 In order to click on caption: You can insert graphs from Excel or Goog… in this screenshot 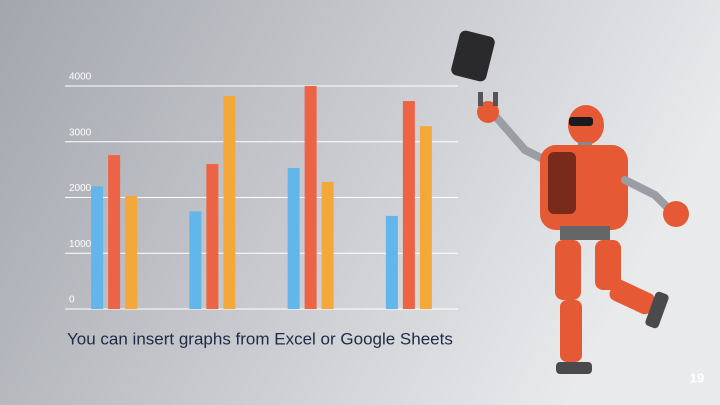, I will do `click(260, 338)`.